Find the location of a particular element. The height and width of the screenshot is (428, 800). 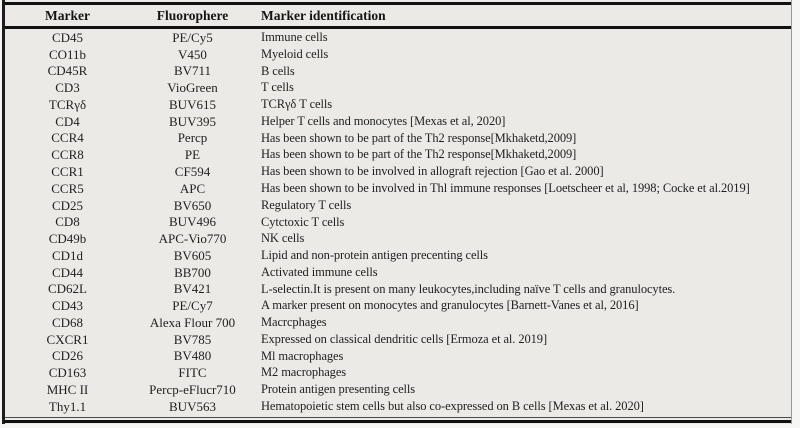

fluorophore-cell: BUV496 is located at coordinates (192, 222).